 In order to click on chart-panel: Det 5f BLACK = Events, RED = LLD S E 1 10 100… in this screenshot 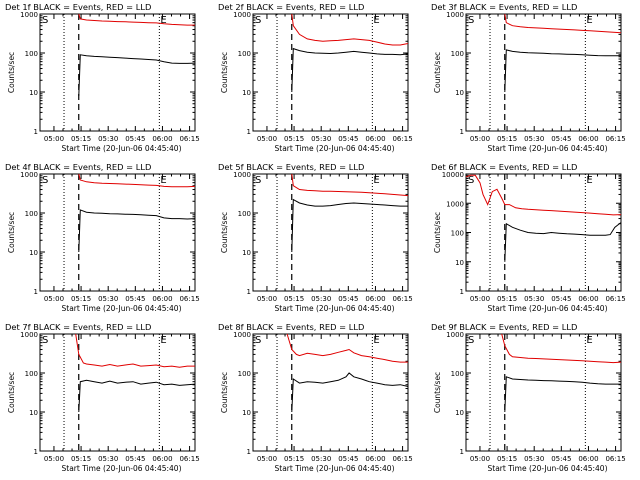, I will do `click(315, 237)`.